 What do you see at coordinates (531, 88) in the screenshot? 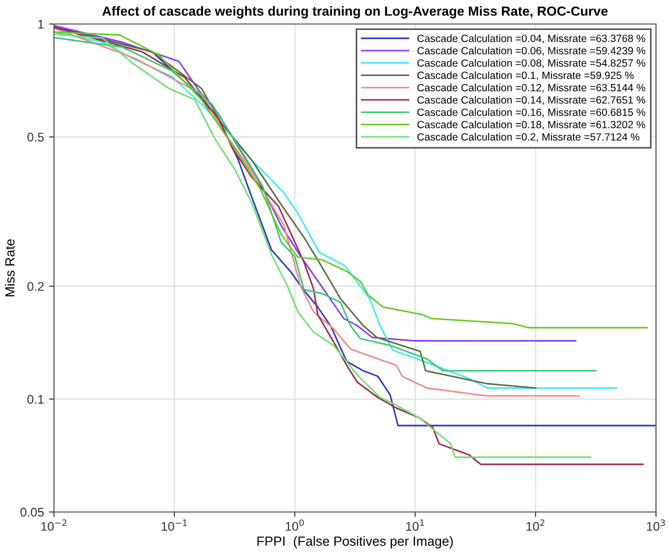
I see `legend-label: Cascade Calculation =0.12, Missrate =63.5144 %` at bounding box center [531, 88].